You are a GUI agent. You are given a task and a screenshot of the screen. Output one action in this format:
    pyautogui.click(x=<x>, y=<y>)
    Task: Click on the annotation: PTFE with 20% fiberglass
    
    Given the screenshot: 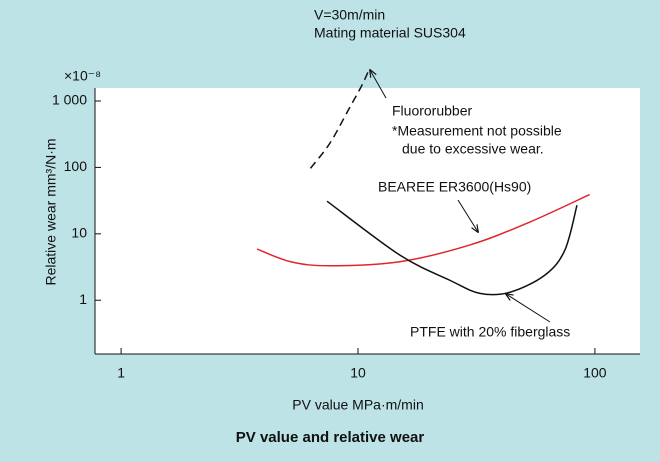 What is the action you would take?
    pyautogui.click(x=490, y=332)
    